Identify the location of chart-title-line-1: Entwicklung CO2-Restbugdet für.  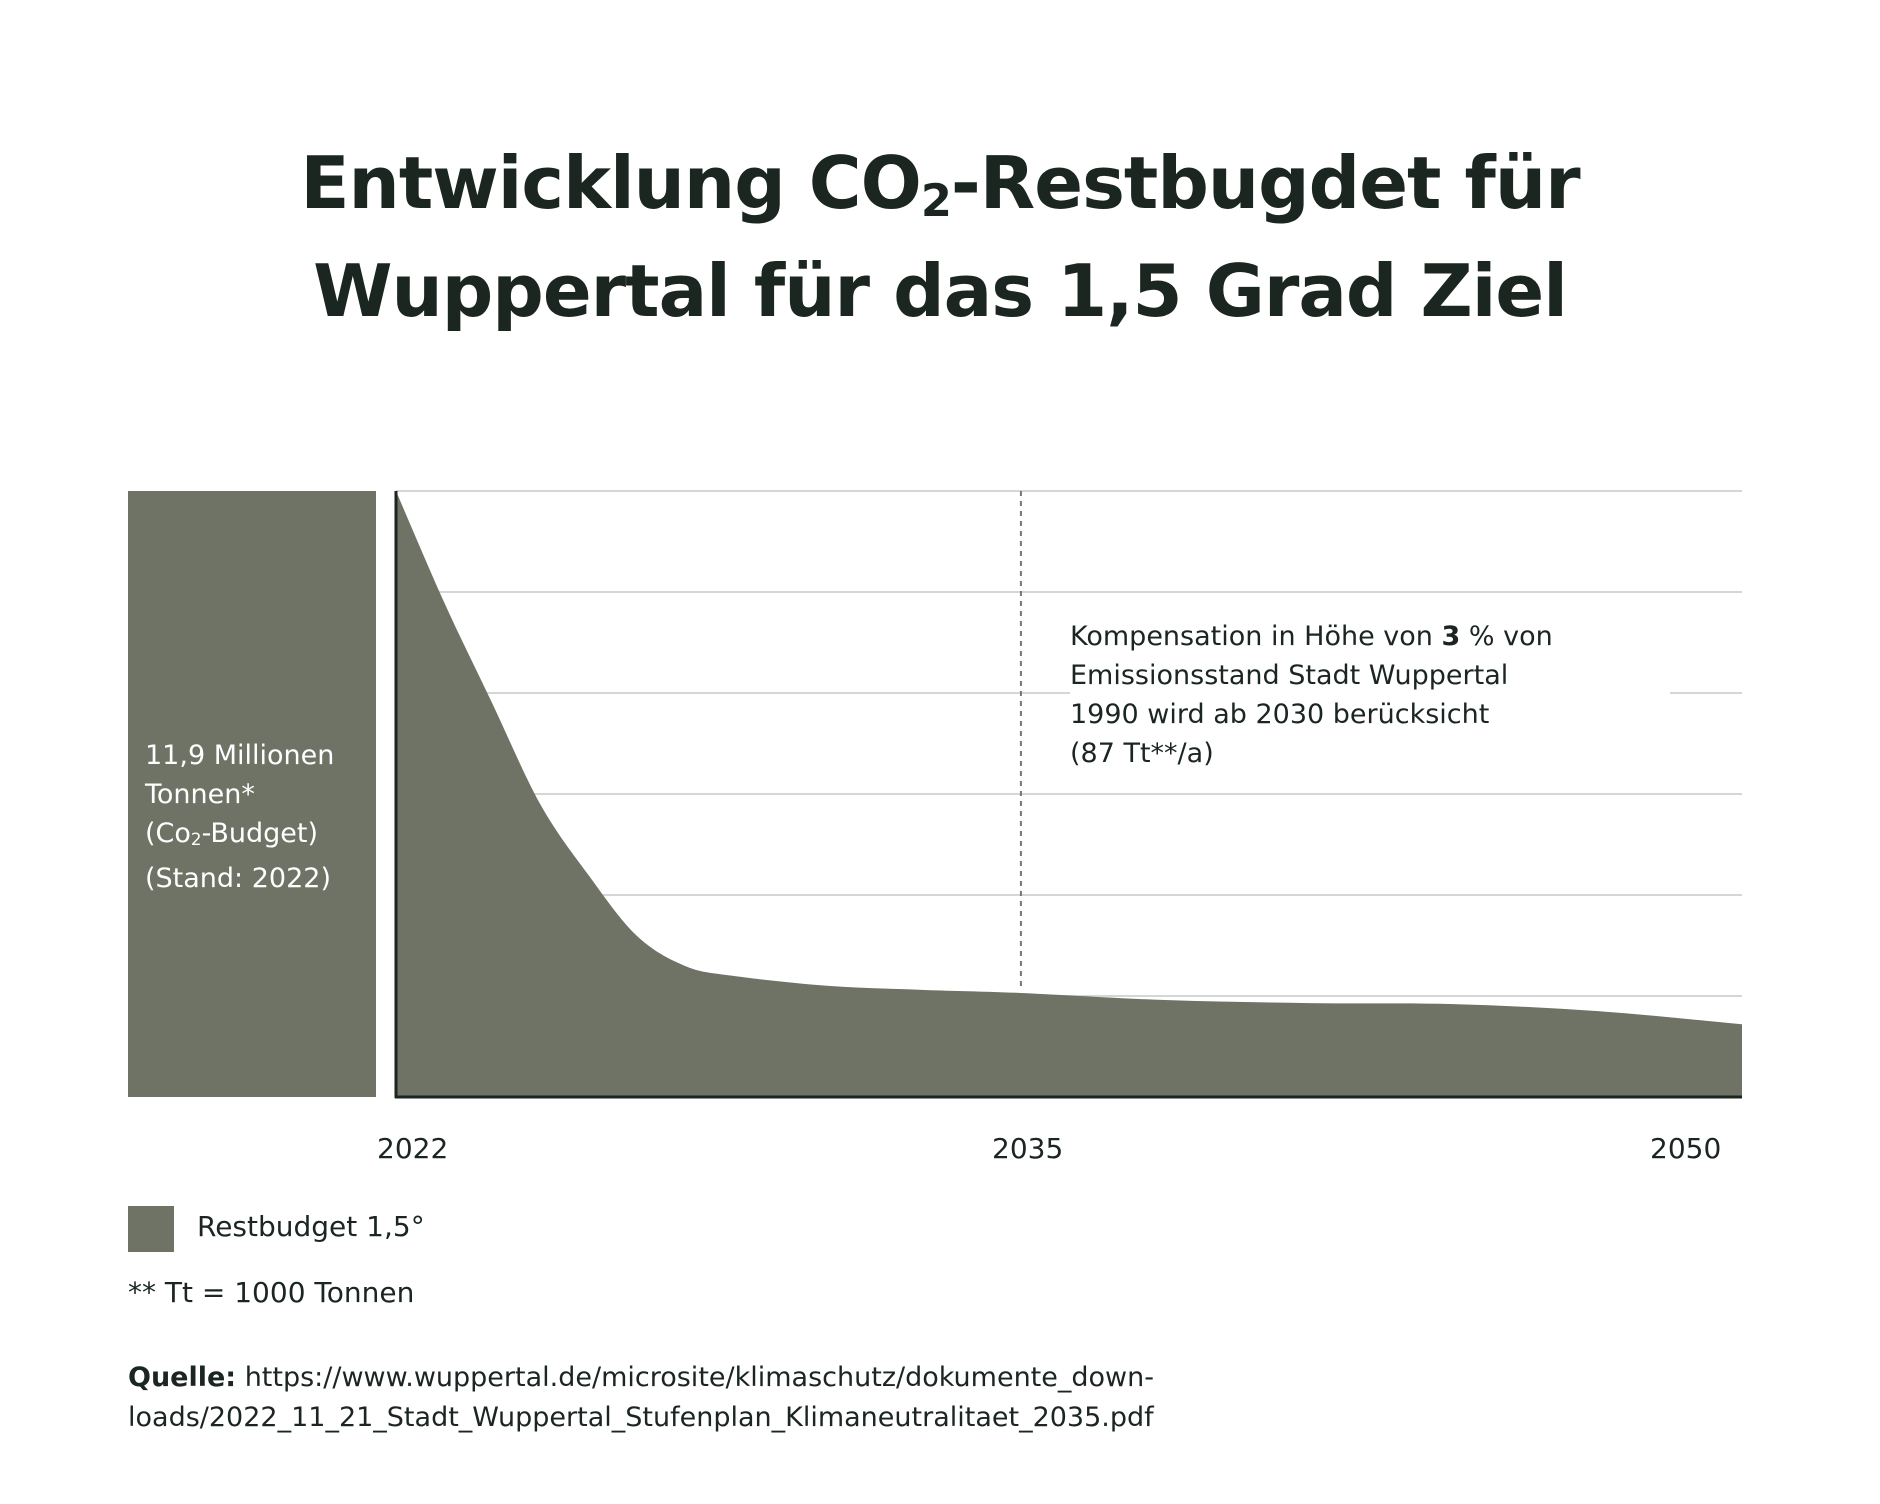
(940, 184).